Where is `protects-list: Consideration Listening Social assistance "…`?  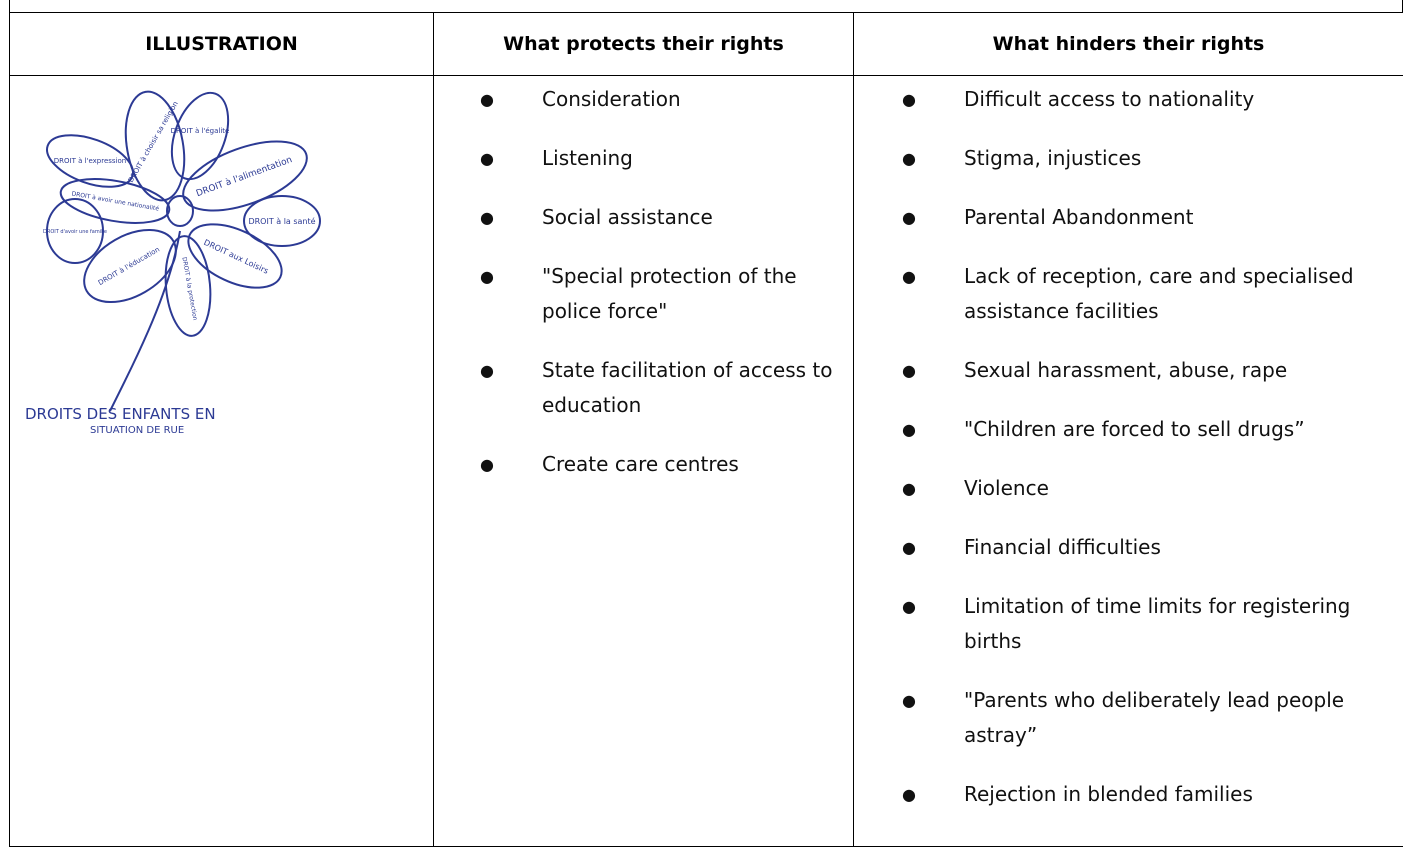 protects-list: Consideration Listening Social assistance "… is located at coordinates (643, 279).